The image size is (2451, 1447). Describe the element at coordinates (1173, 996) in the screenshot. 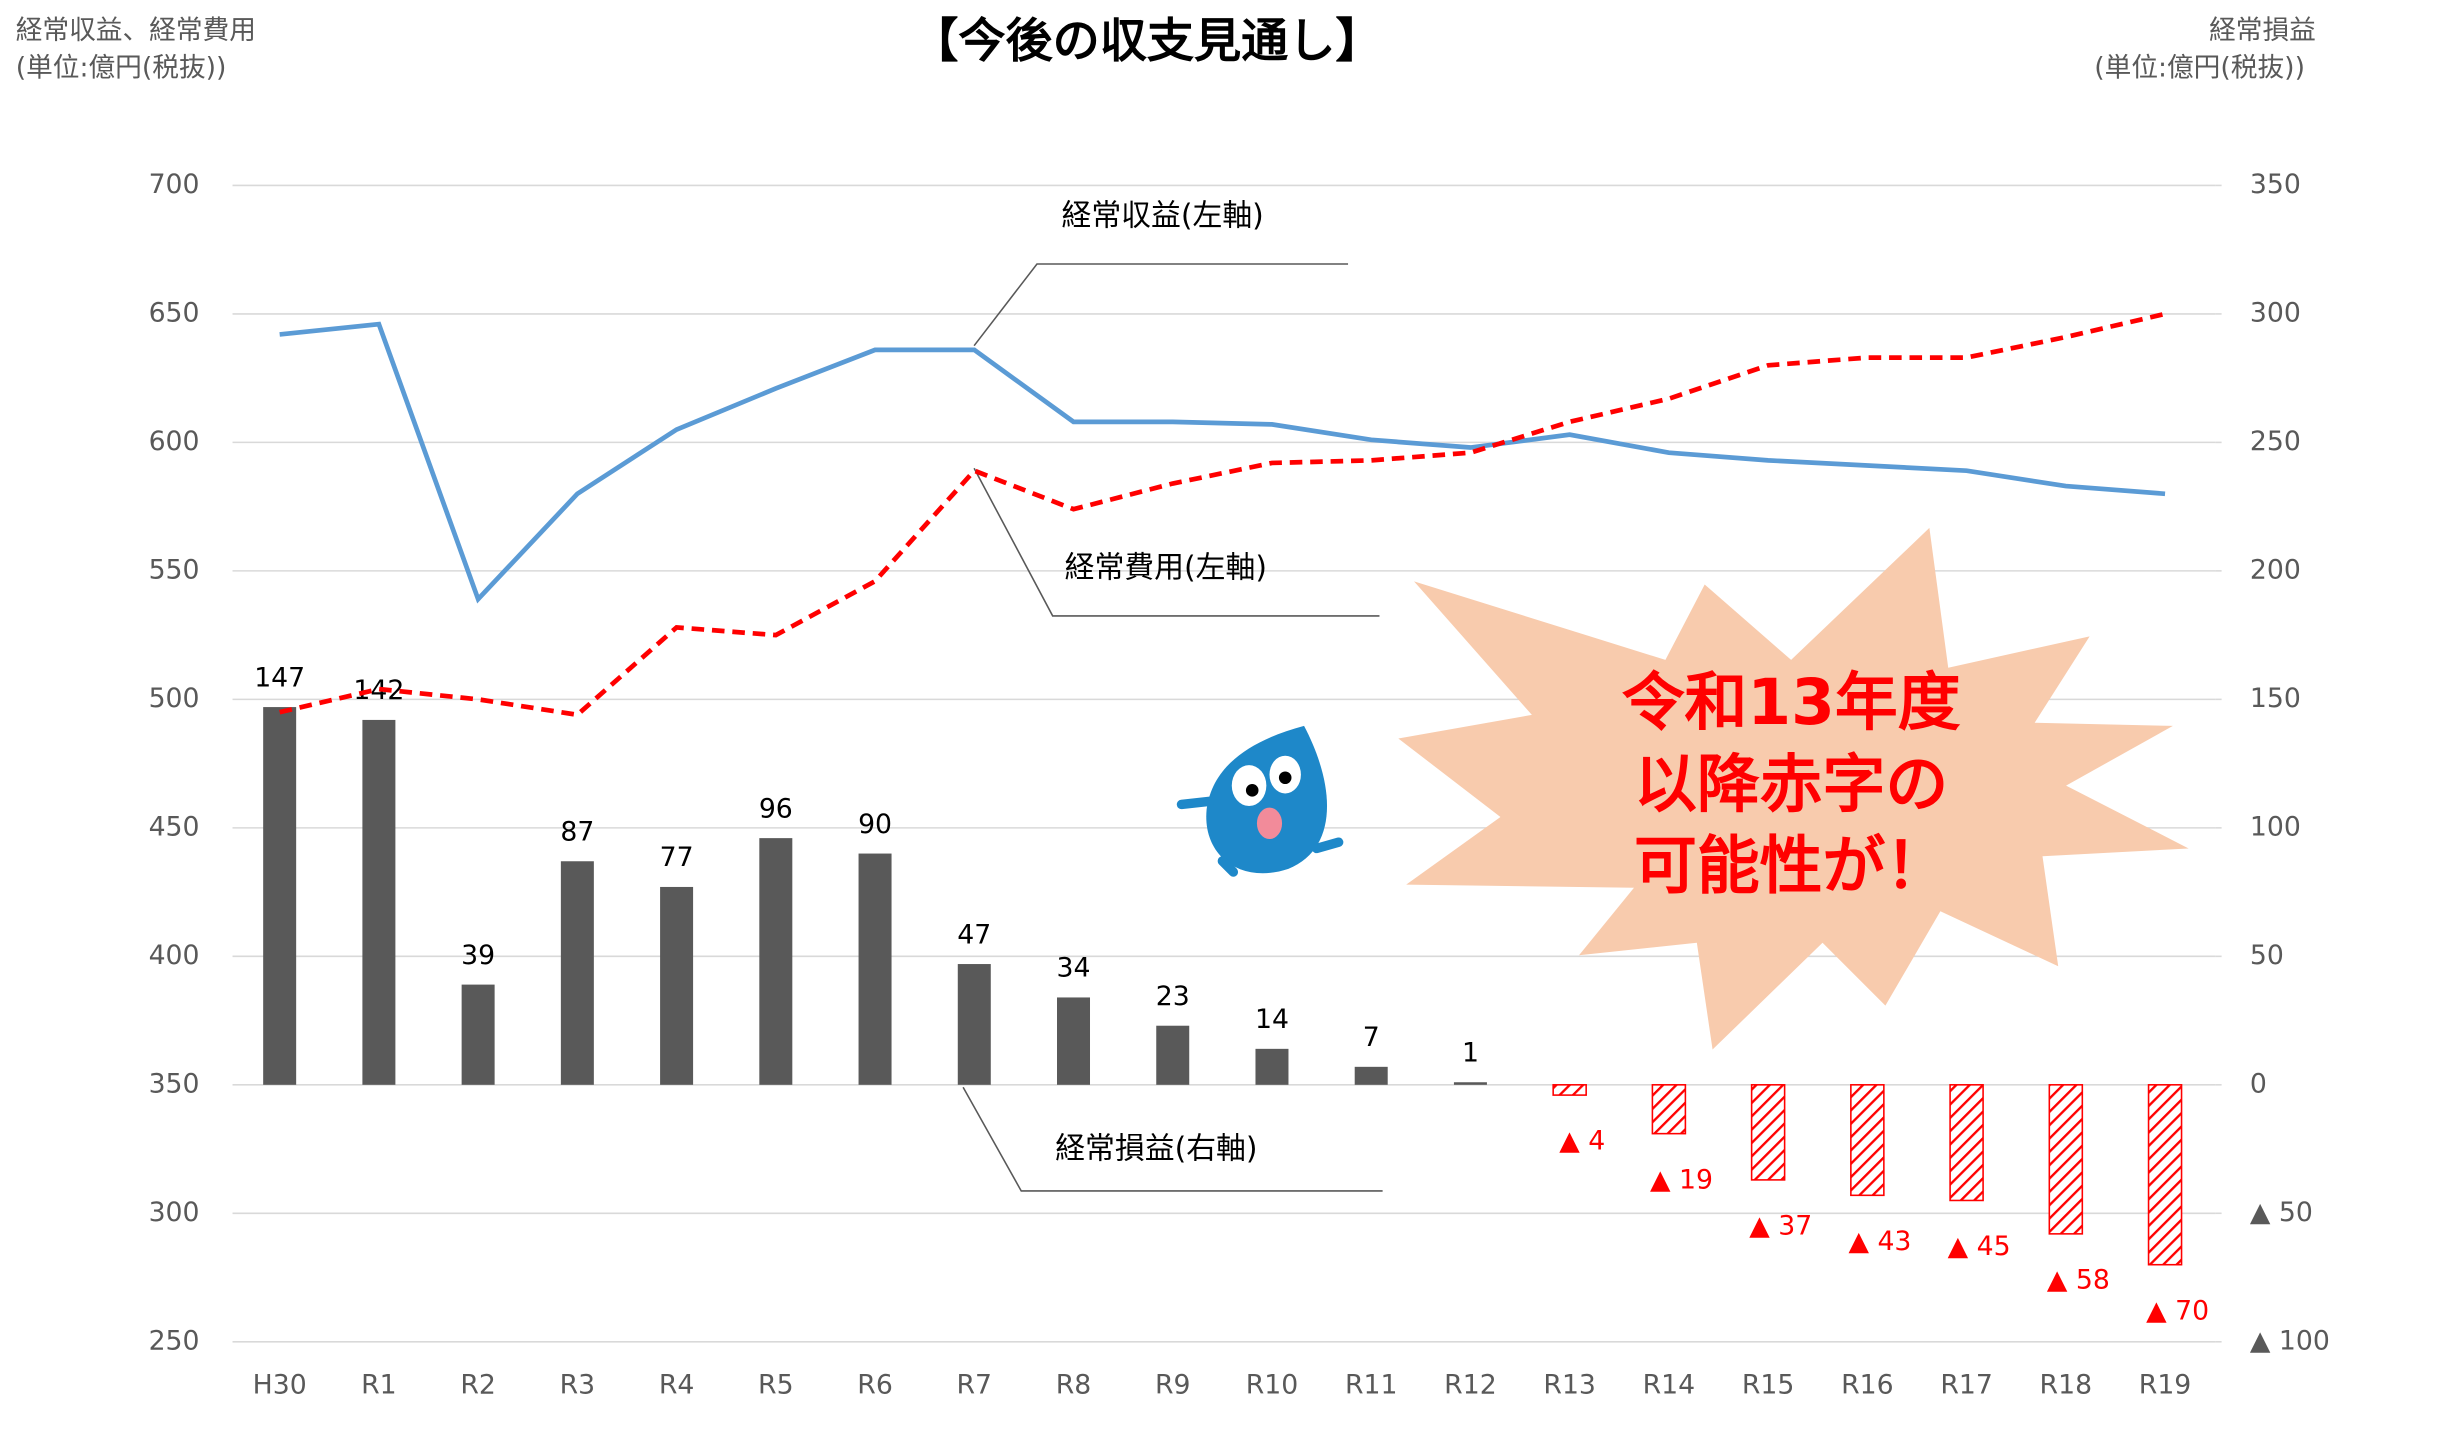

I see `data-label: 23` at that location.